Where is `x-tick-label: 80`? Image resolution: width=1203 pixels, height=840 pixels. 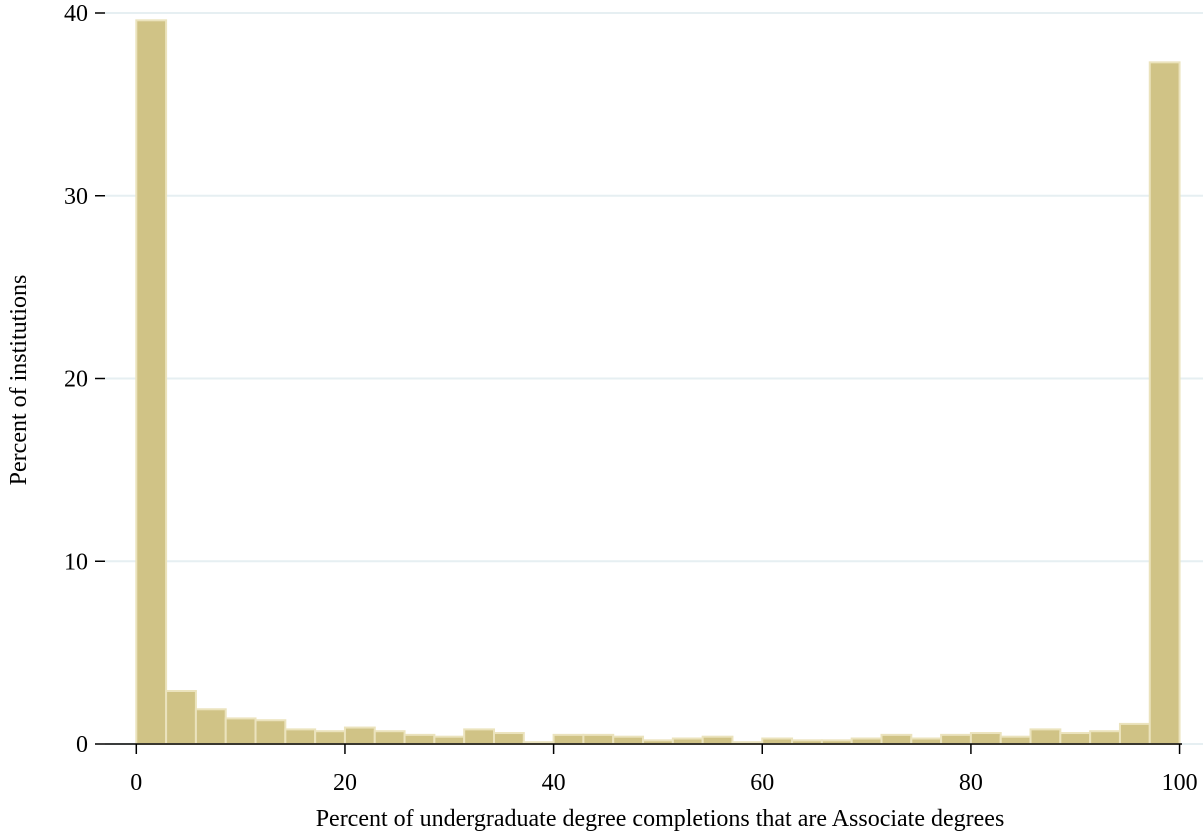 x-tick-label: 80 is located at coordinates (971, 783).